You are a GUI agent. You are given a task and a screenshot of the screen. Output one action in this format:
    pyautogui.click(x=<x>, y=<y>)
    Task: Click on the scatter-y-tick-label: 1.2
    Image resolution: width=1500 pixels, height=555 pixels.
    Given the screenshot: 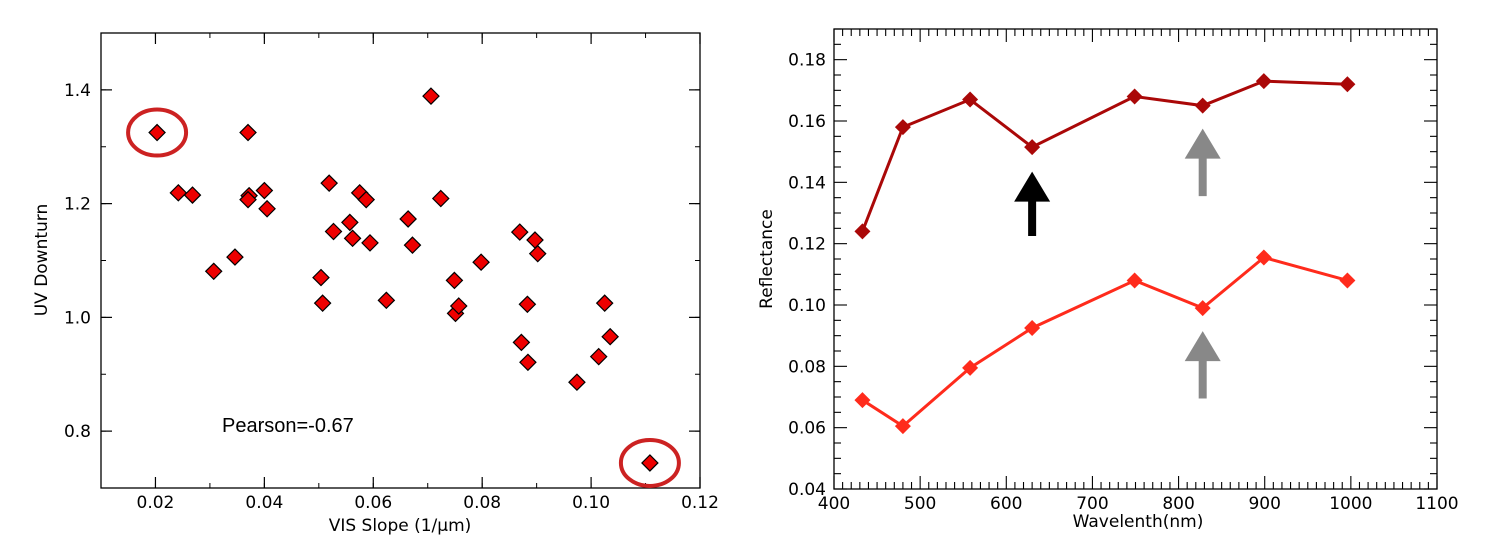 What is the action you would take?
    pyautogui.click(x=77, y=205)
    